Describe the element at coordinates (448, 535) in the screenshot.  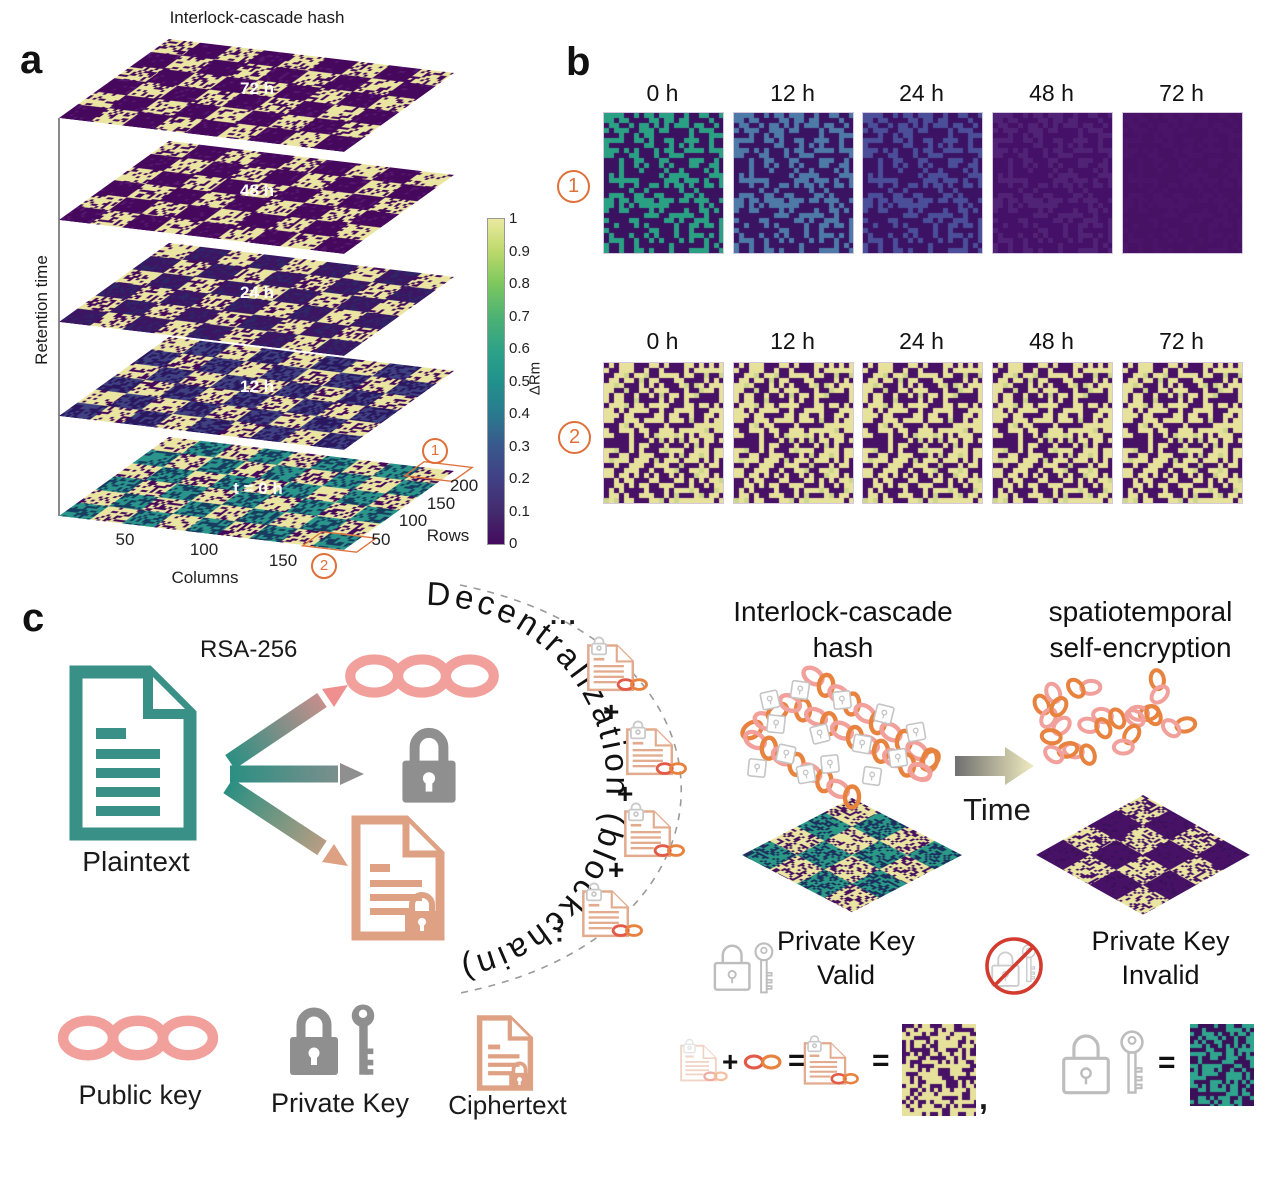
I see `rows-axis-label: Rows` at that location.